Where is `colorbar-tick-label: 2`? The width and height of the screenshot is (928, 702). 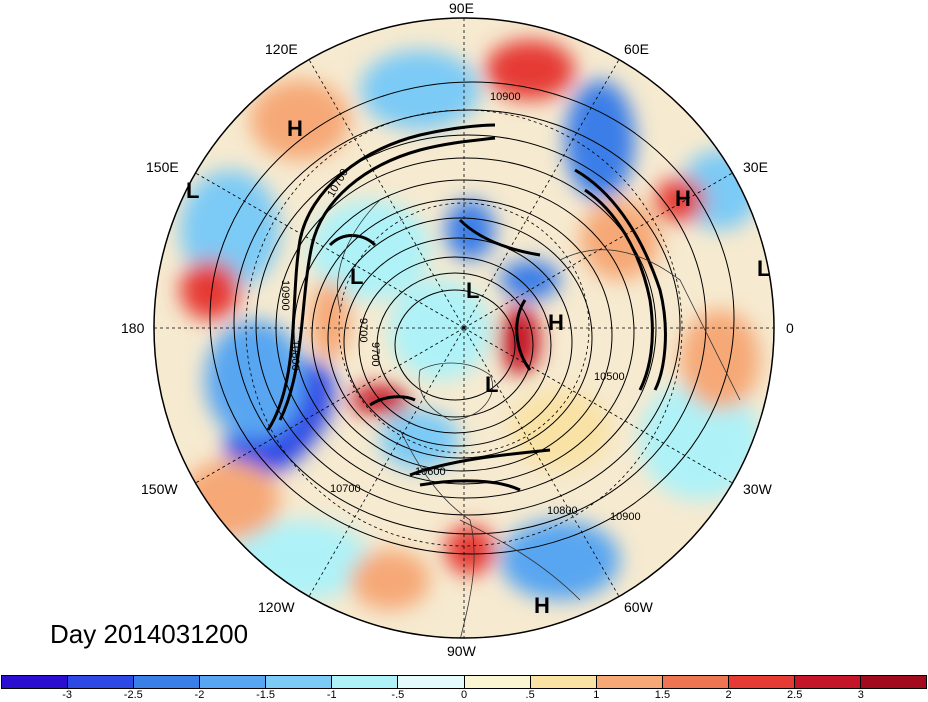 colorbar-tick-label: 2 is located at coordinates (728, 695).